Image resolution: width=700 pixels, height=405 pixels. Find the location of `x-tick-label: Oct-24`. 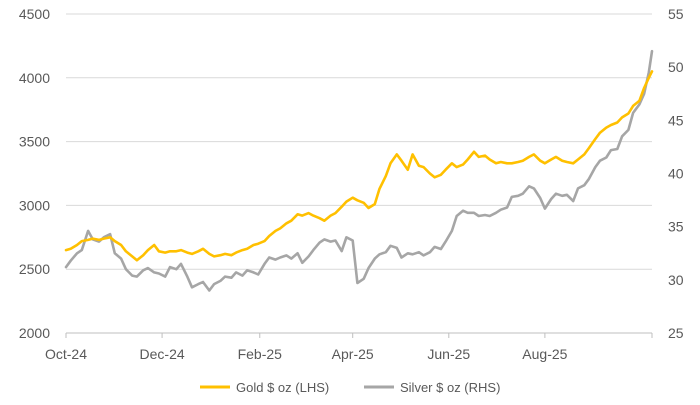

x-tick-label: Oct-24 is located at coordinates (66, 354).